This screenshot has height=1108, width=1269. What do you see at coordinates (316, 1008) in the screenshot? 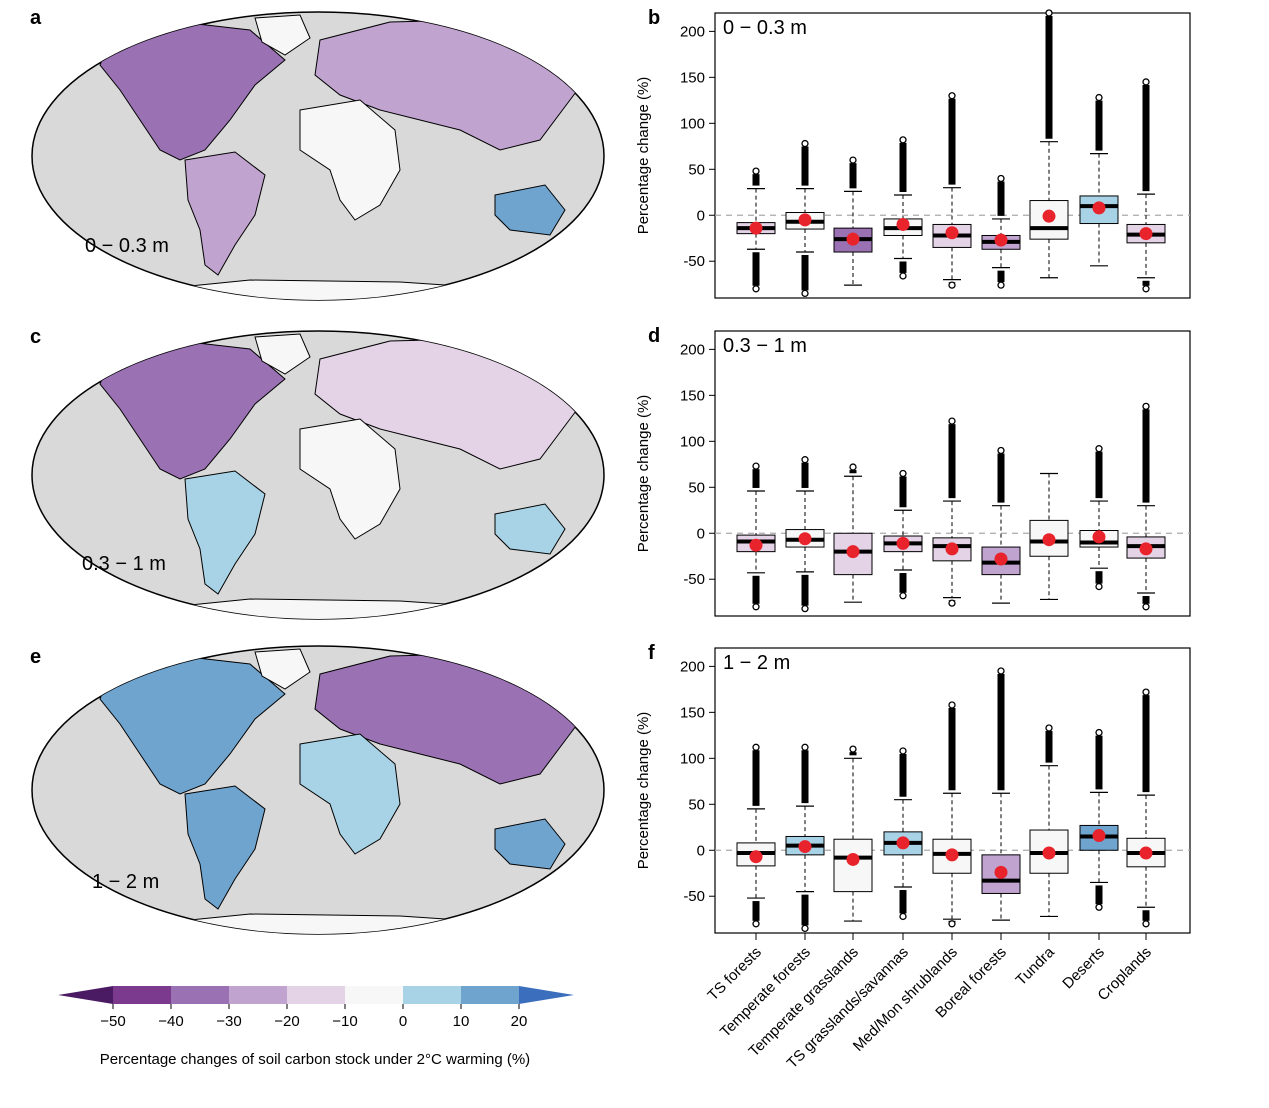
I see `colorbar: −50 −40 −30 −20 −10 0 10 20` at bounding box center [316, 1008].